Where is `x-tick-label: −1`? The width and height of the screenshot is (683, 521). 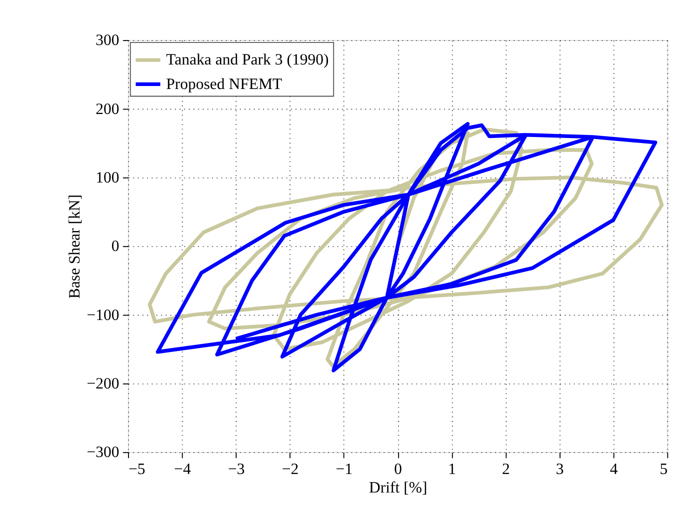
x-tick-label: −1 is located at coordinates (344, 469).